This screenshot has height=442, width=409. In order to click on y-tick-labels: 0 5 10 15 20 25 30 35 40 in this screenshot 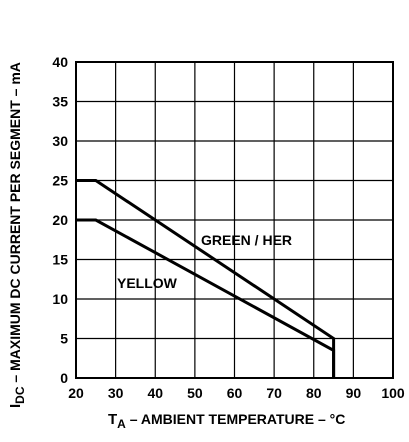, I will do `click(60, 220)`.